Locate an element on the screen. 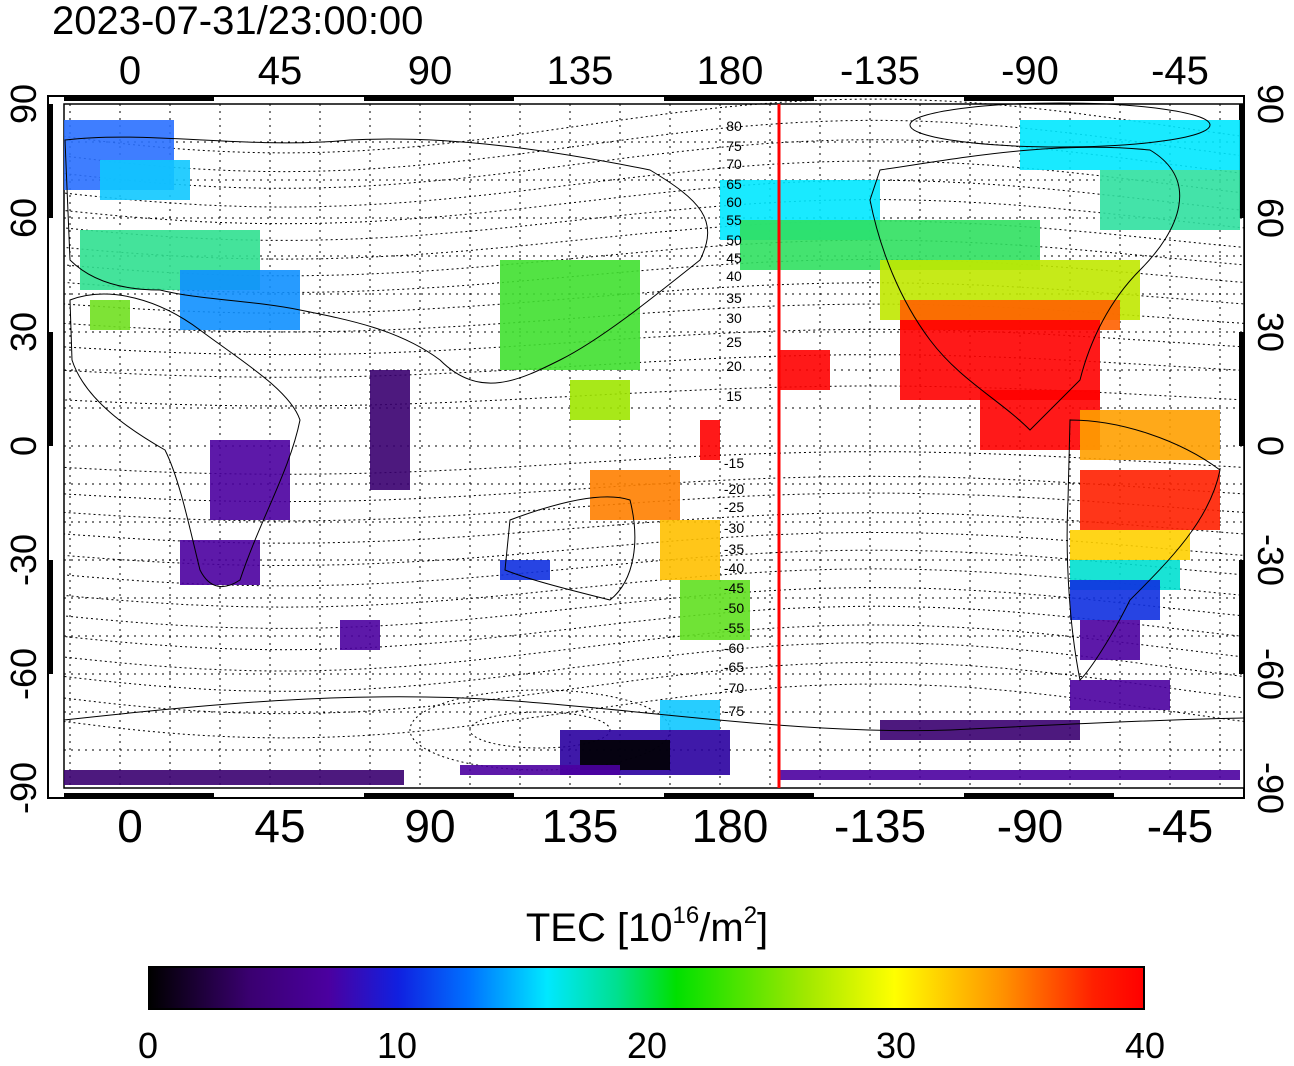 The width and height of the screenshot is (1294, 1066). contour-value-label: 40 is located at coordinates (734, 276).